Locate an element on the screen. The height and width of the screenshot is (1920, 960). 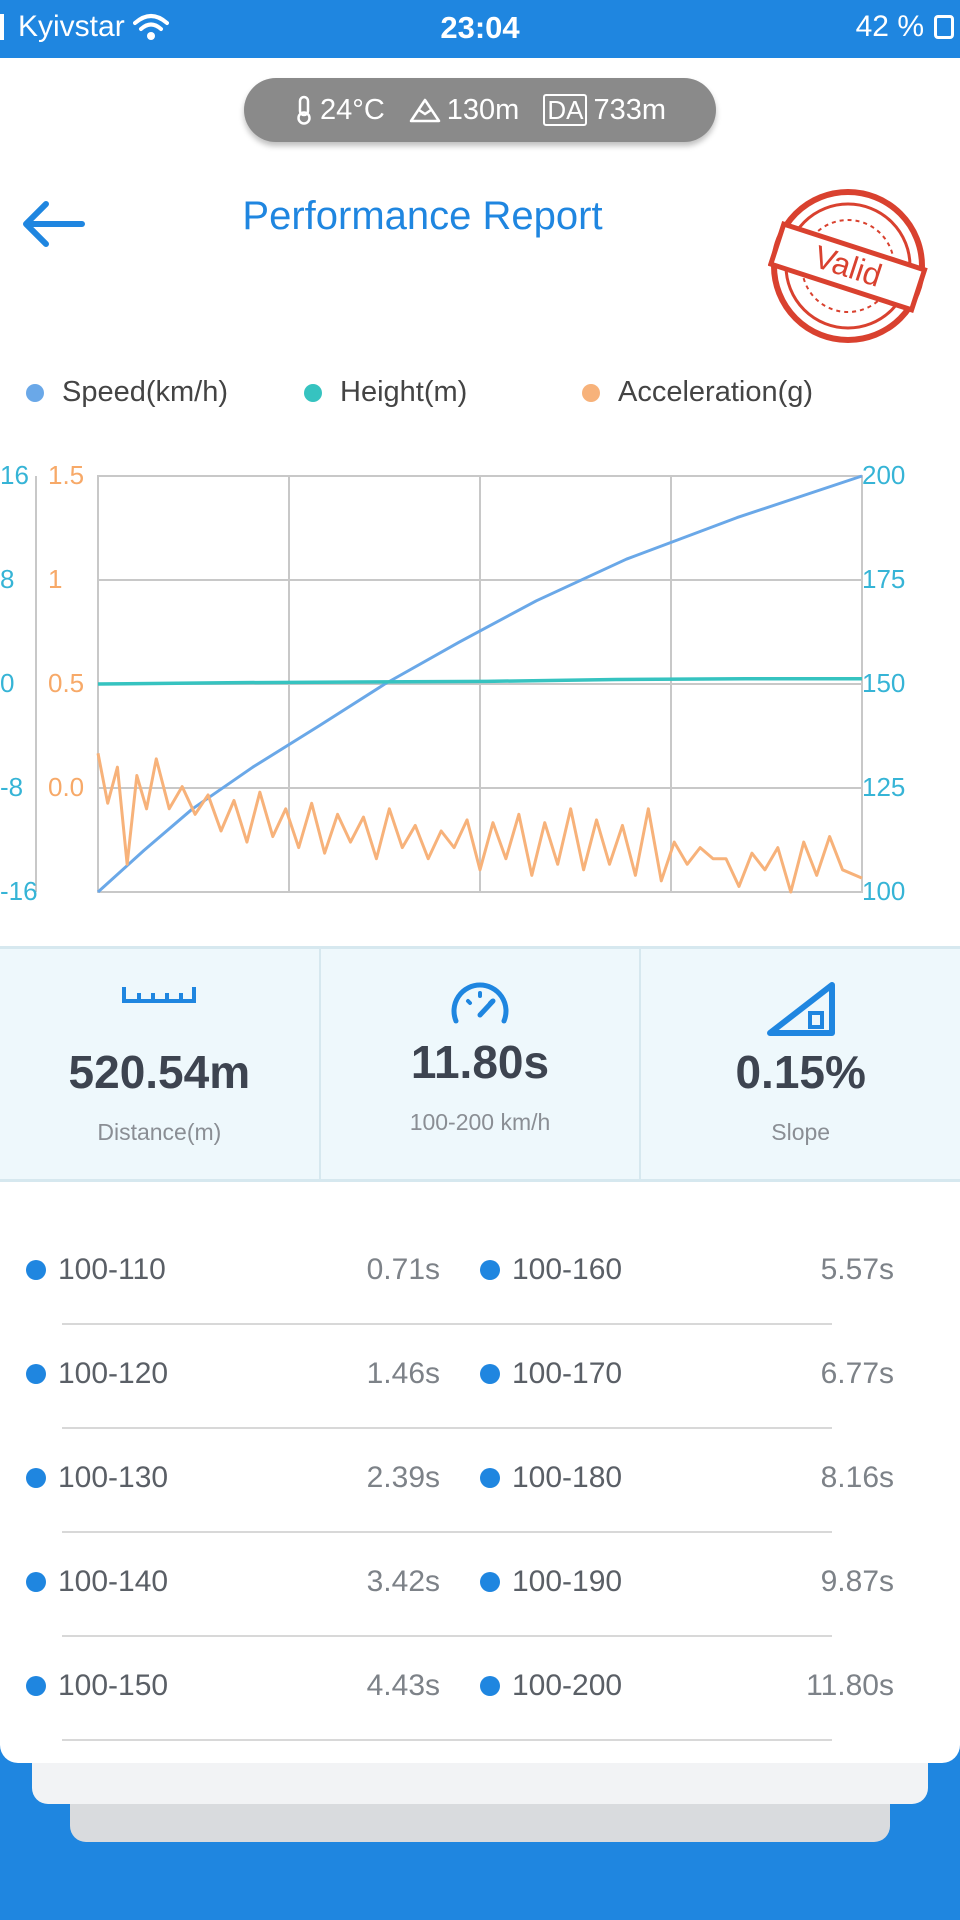
carrier: Kyivstar is located at coordinates (84, 27).